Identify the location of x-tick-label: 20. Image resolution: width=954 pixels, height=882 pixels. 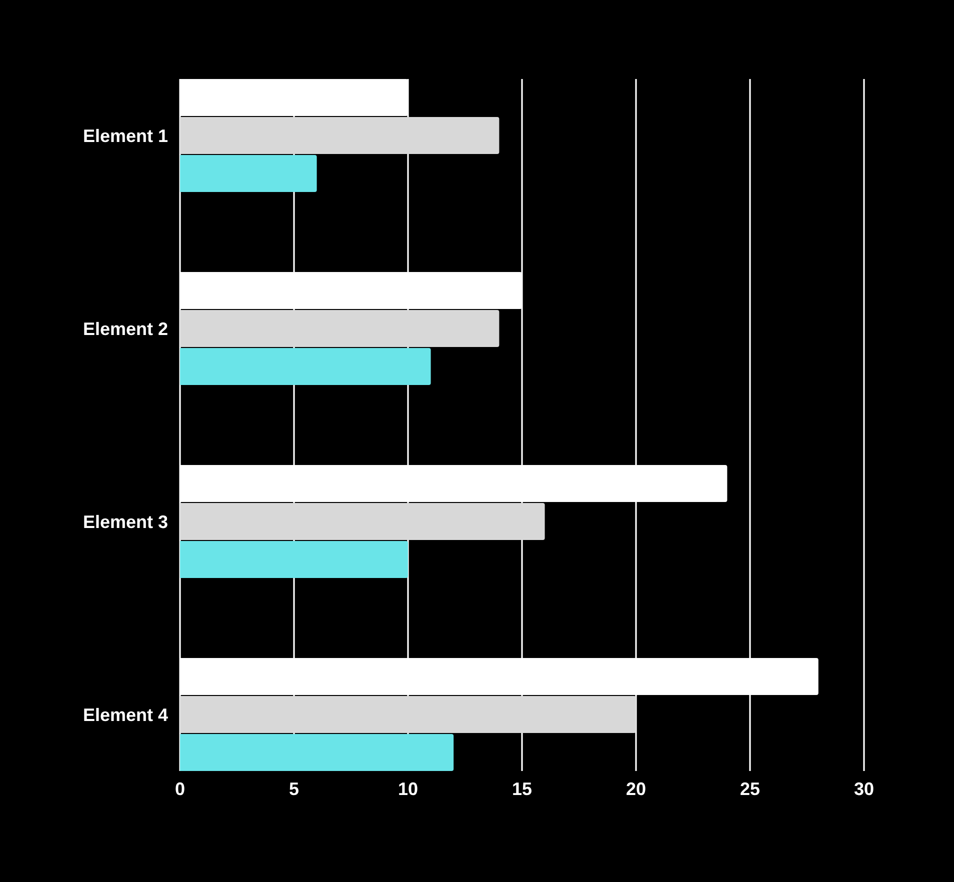
(636, 789).